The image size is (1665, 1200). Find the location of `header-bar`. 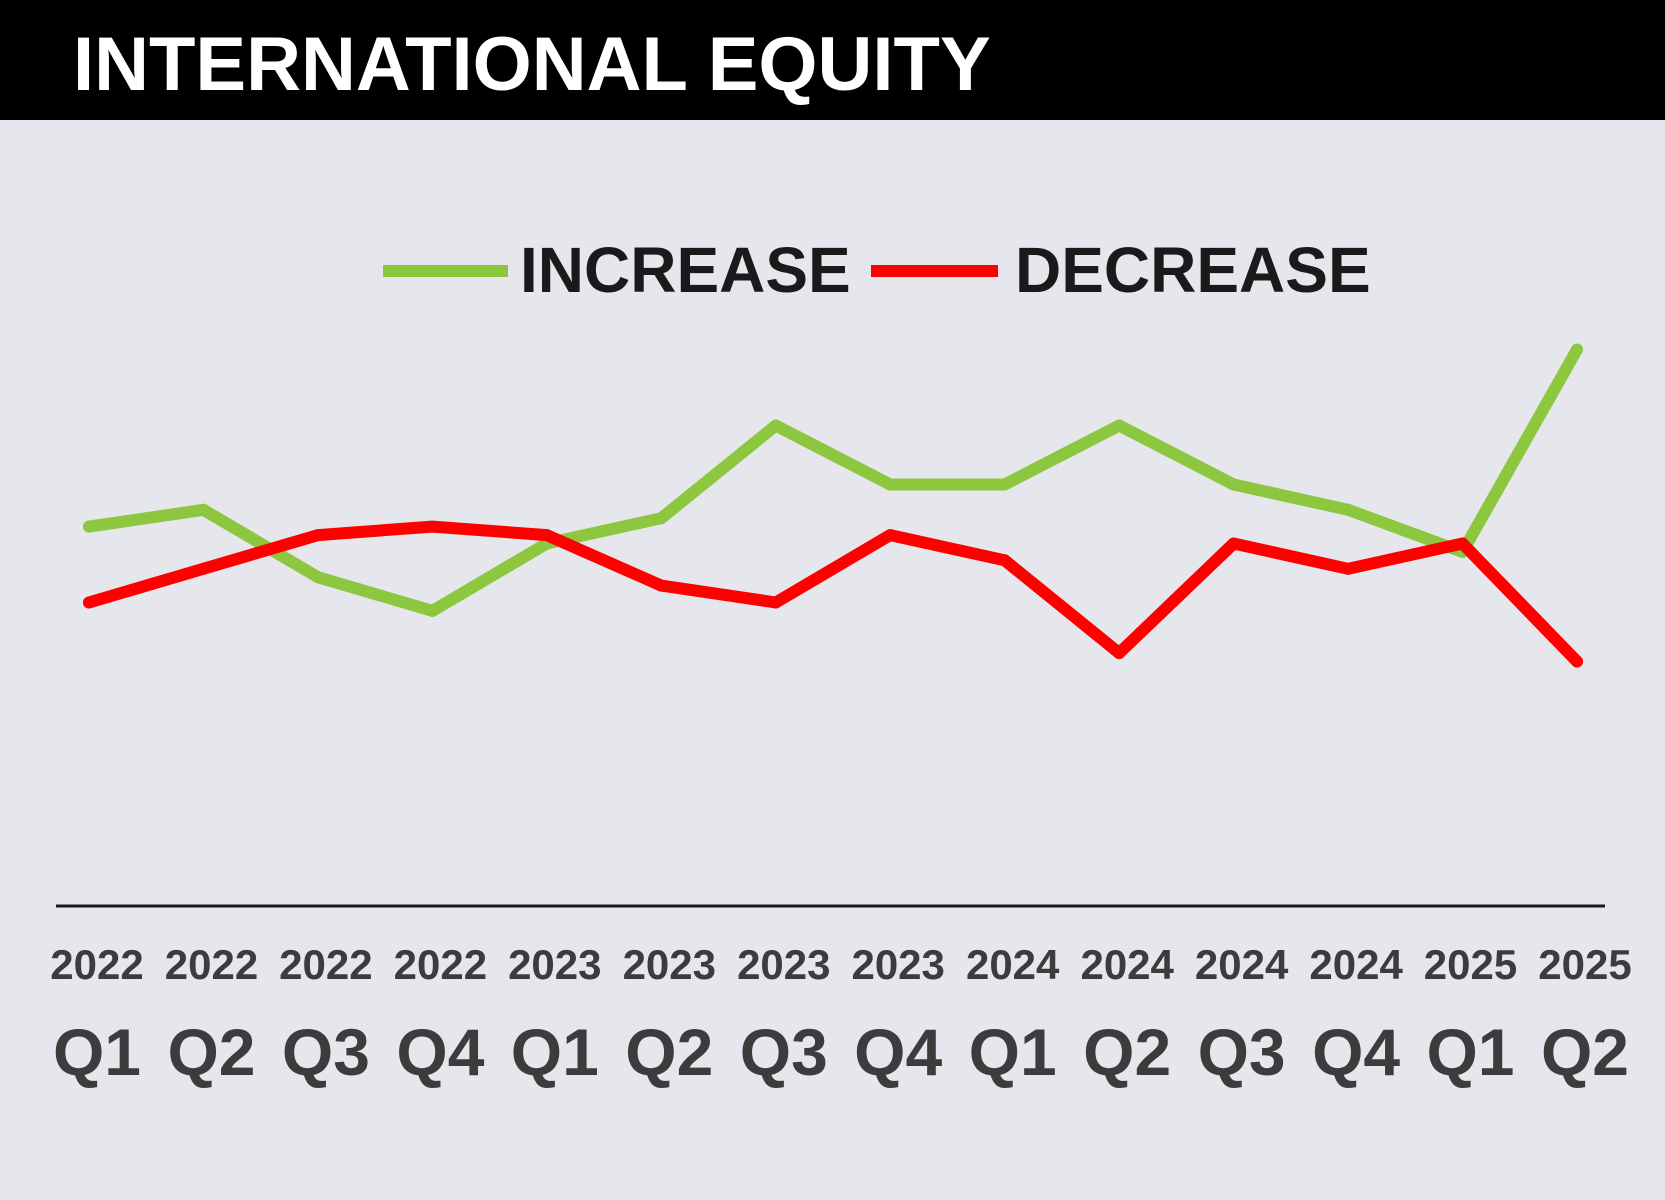

header-bar is located at coordinates (832, 60).